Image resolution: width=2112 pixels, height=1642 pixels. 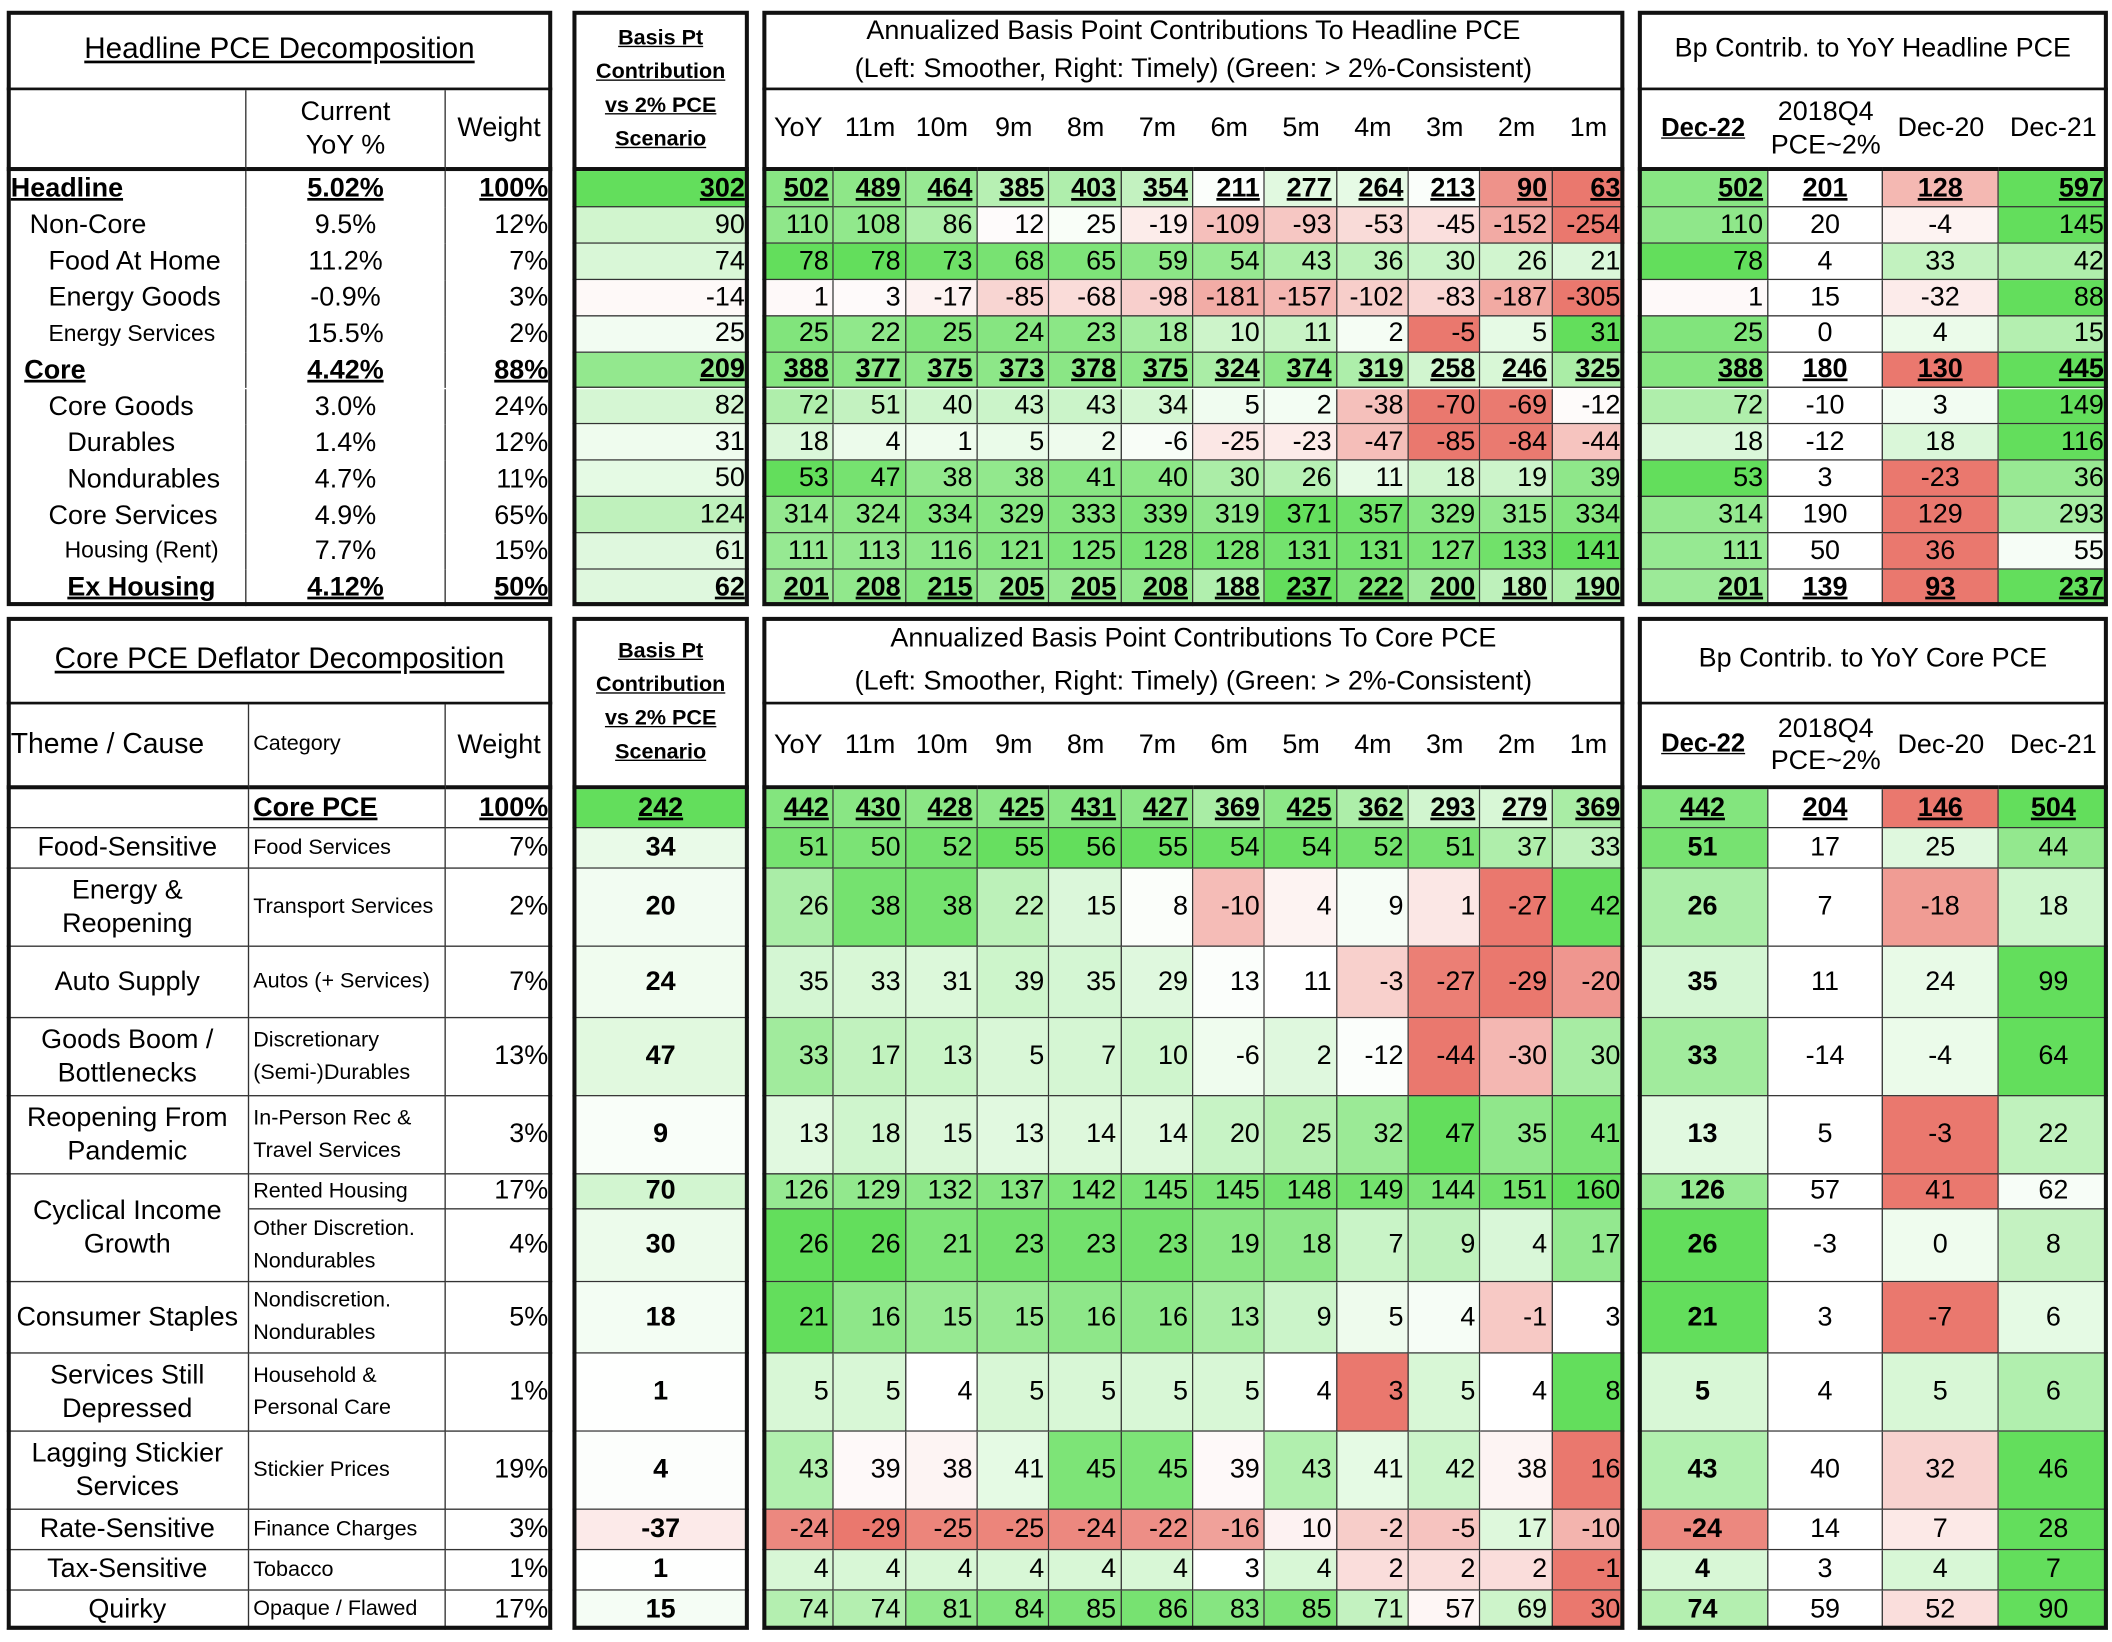 What do you see at coordinates (1229, 298) in the screenshot?
I see `contribution-cell: -181` at bounding box center [1229, 298].